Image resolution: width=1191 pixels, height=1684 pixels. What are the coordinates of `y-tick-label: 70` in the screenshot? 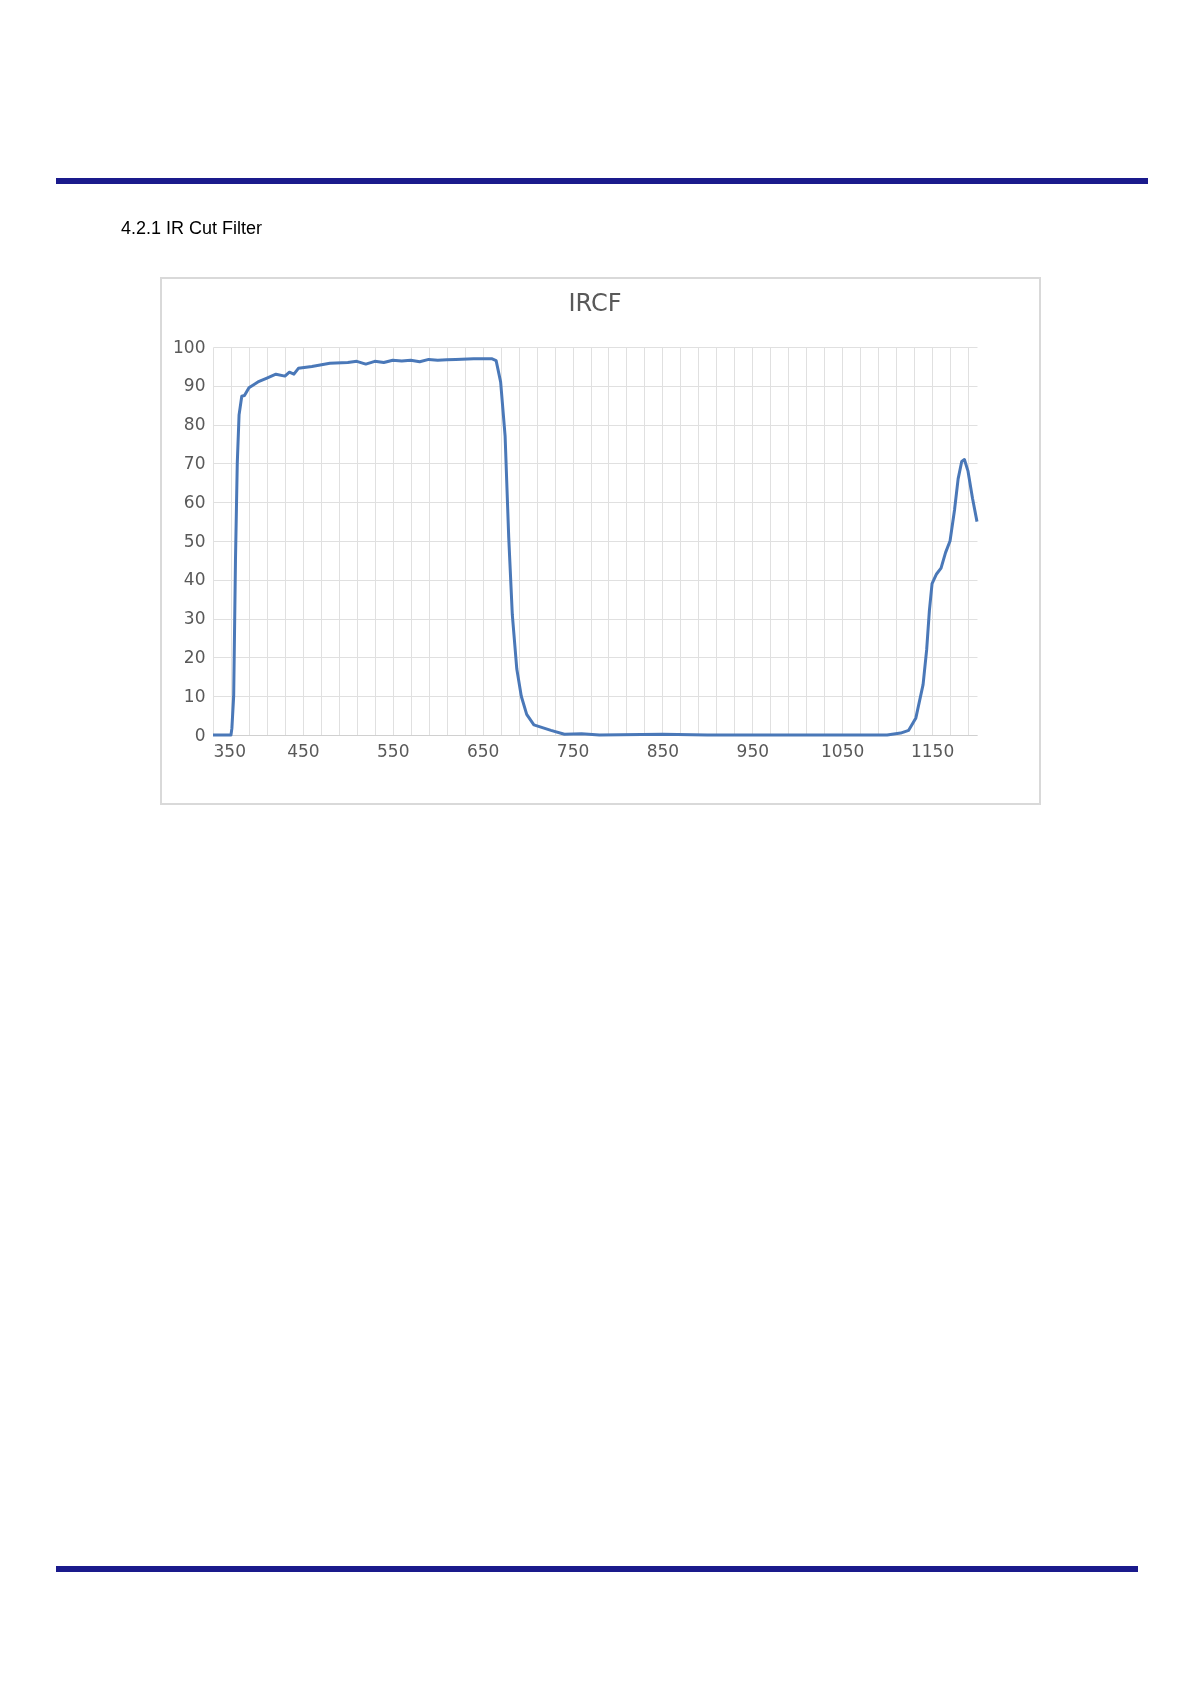 It's located at (194, 462).